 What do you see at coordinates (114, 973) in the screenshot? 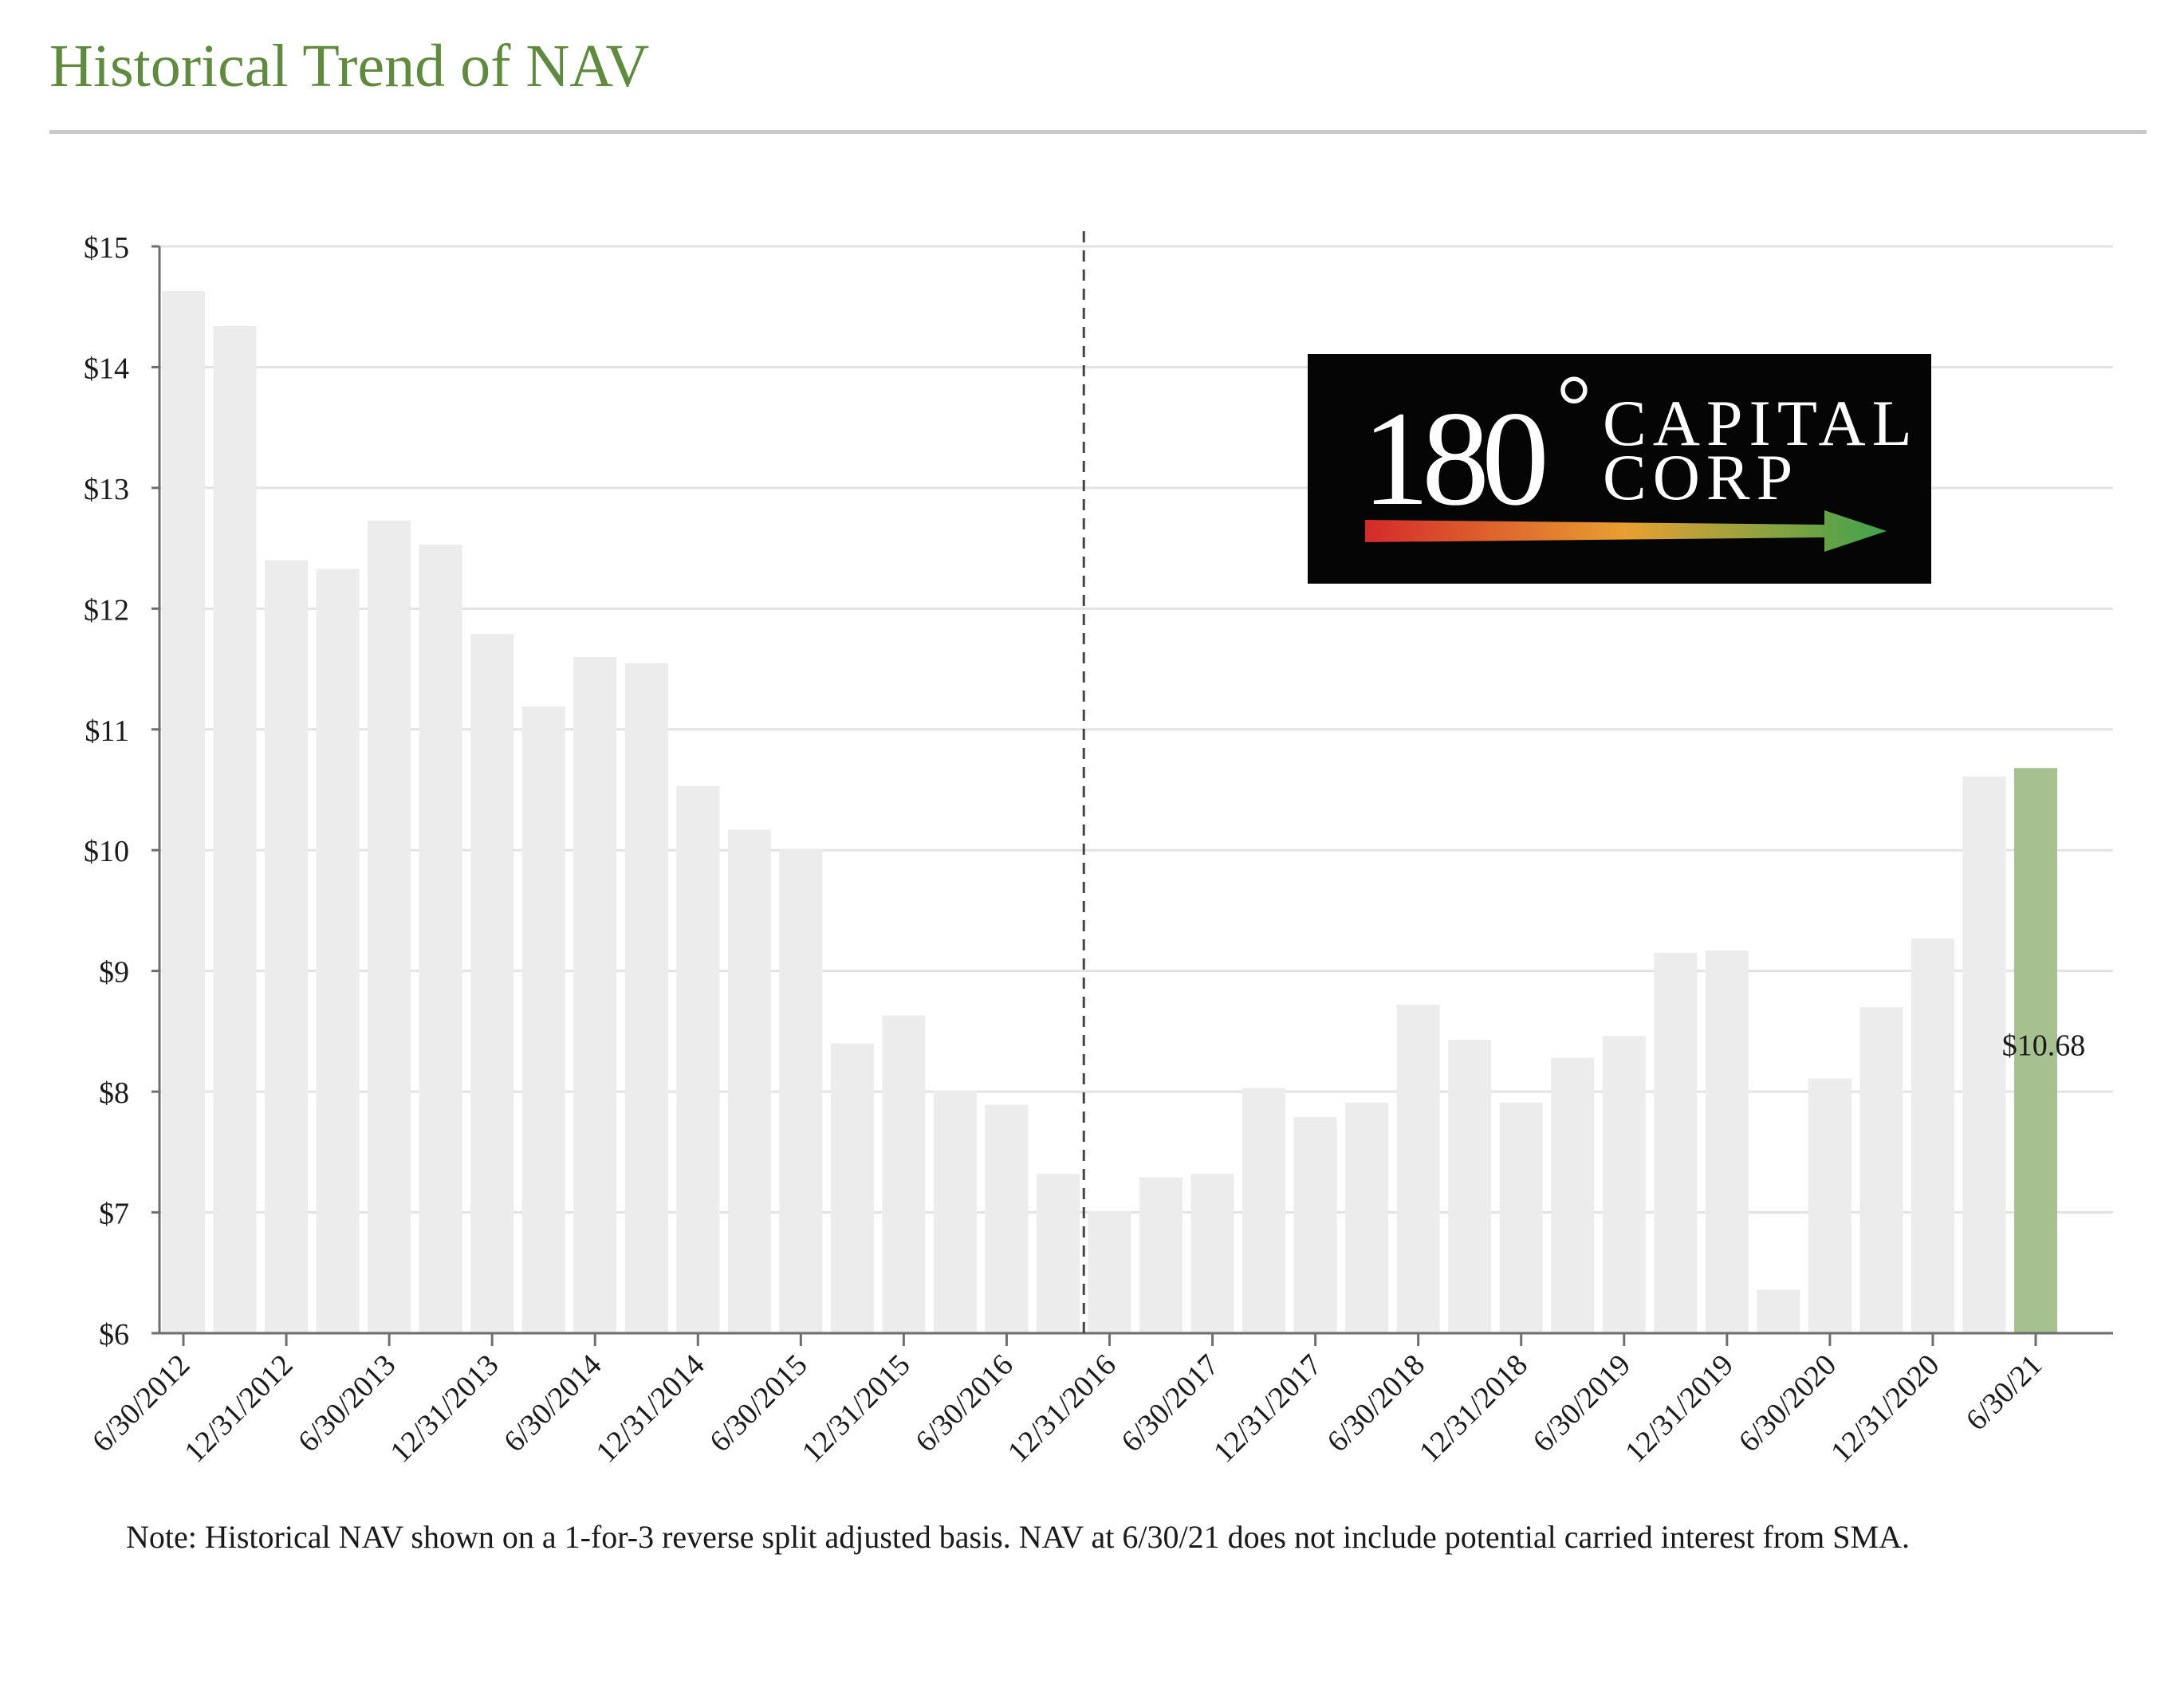
I see `y-tick-label: $9` at bounding box center [114, 973].